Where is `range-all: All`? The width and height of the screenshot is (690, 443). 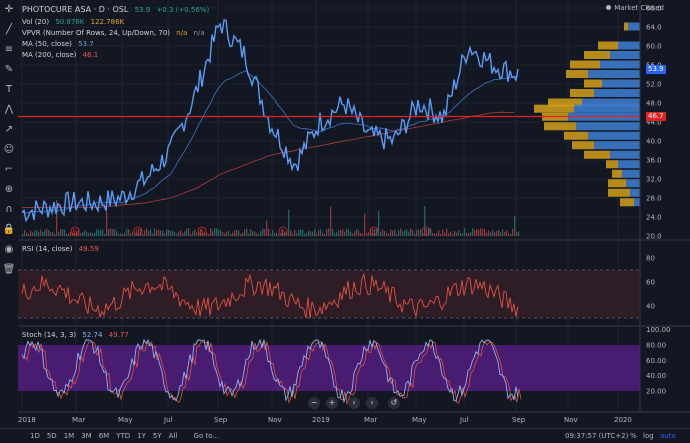
range-all: All is located at coordinates (173, 436).